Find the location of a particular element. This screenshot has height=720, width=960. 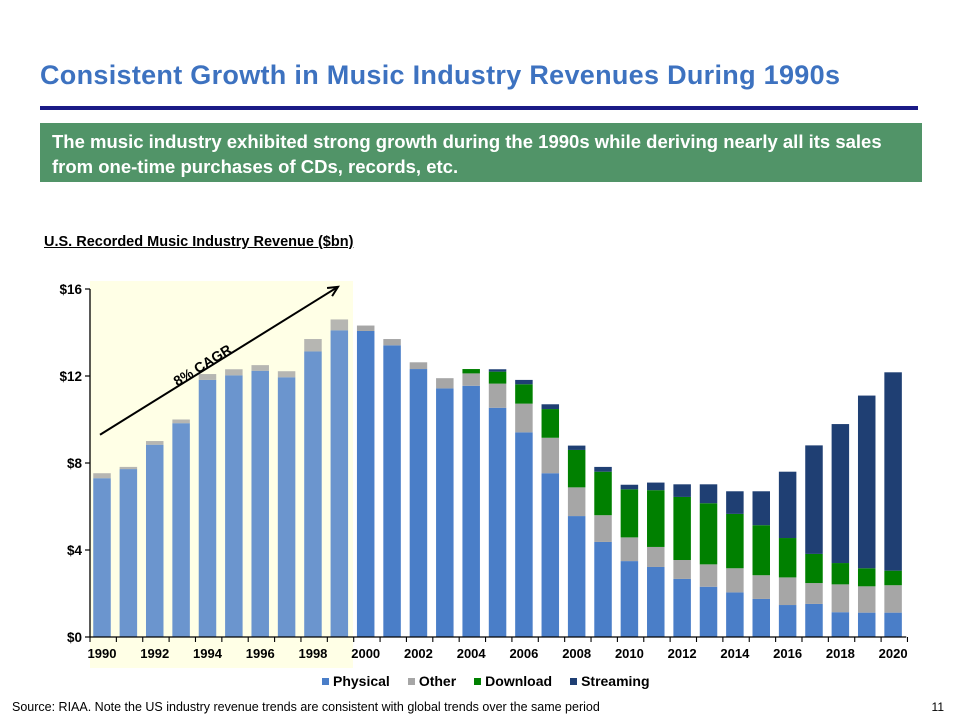

bar-other-2002 is located at coordinates (418, 366).